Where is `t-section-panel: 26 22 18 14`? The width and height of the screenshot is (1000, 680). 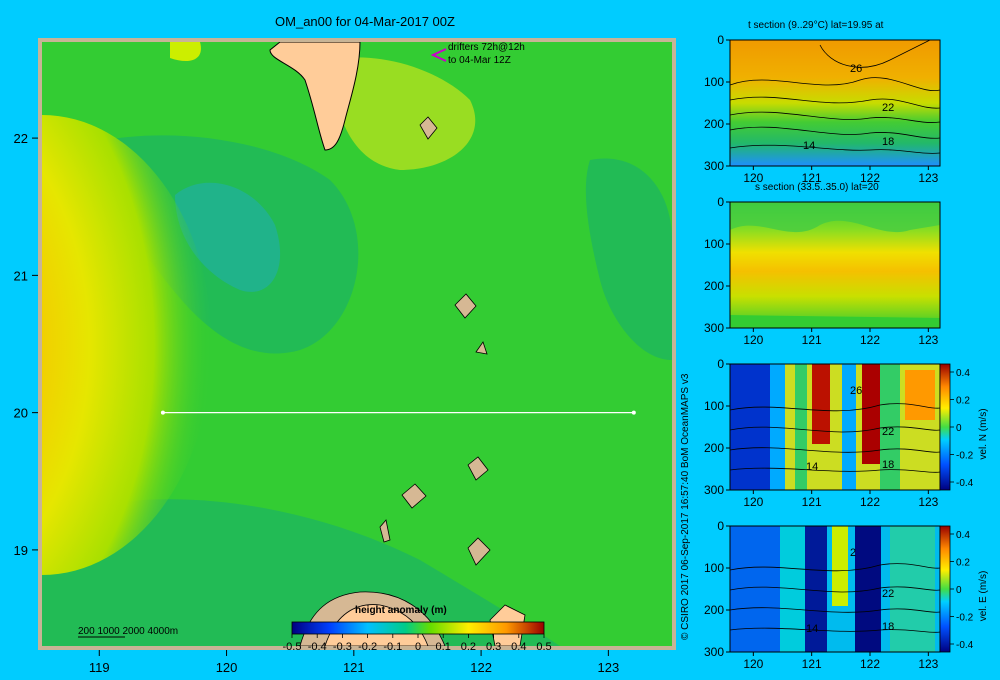 t-section-panel: 26 22 18 14 is located at coordinates (835, 103).